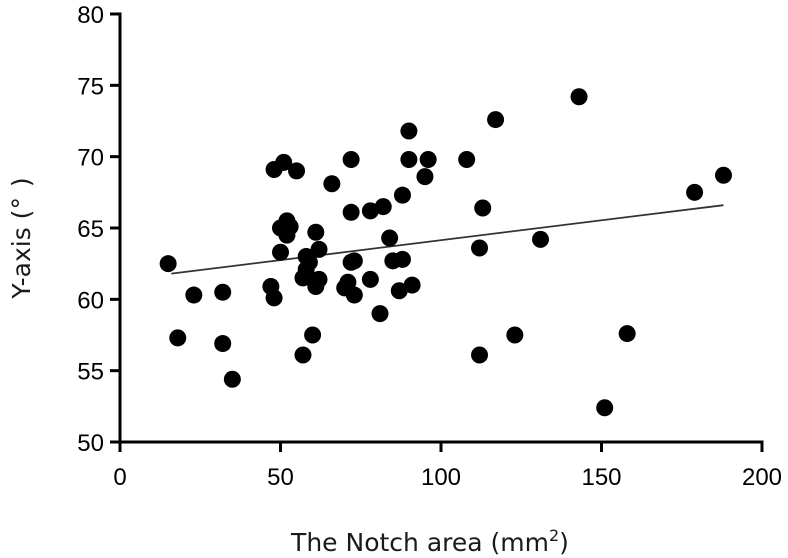 The image size is (788, 558). I want to click on y-tick-label: 65, so click(90, 229).